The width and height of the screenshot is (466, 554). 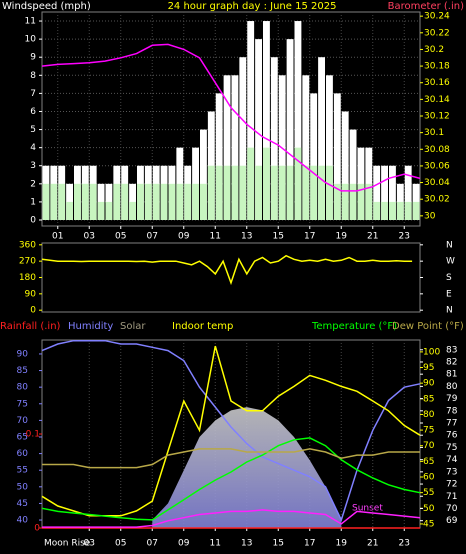 I want to click on y-tick-label: 360, so click(x=27, y=245).